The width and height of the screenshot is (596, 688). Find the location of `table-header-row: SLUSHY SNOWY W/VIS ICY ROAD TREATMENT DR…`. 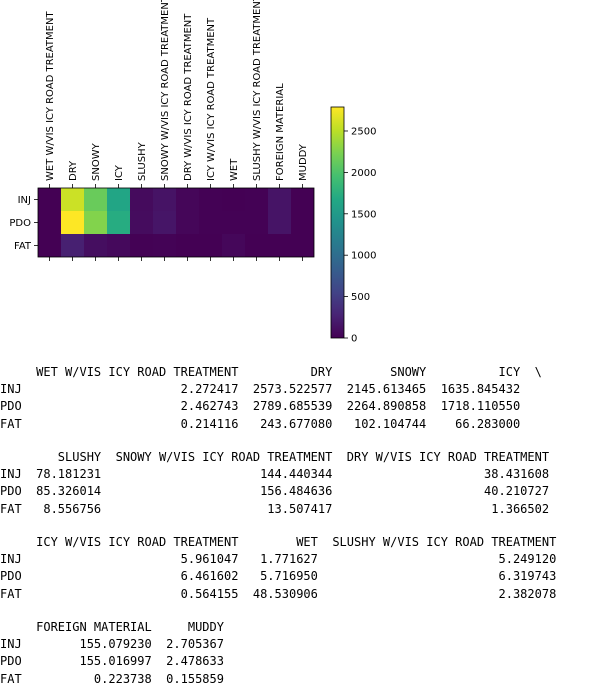

table-header-row: SLUSHY SNOWY W/VIS ICY ROAD TREATMENT DR… is located at coordinates (274, 457).